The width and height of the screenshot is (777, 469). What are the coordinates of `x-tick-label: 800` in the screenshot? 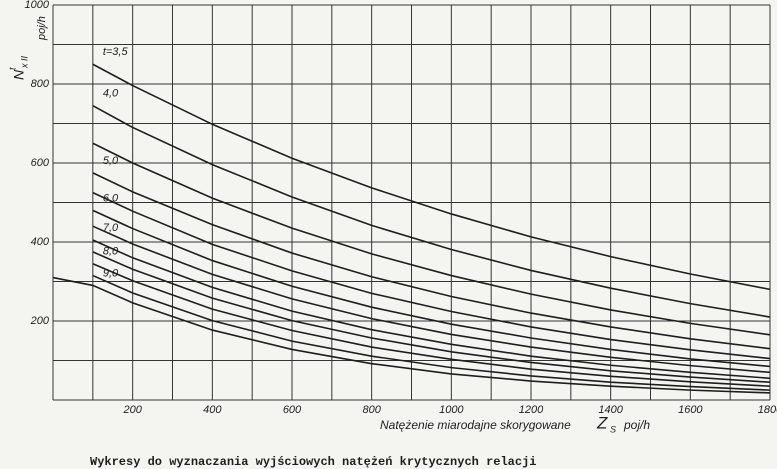 It's located at (371, 410).